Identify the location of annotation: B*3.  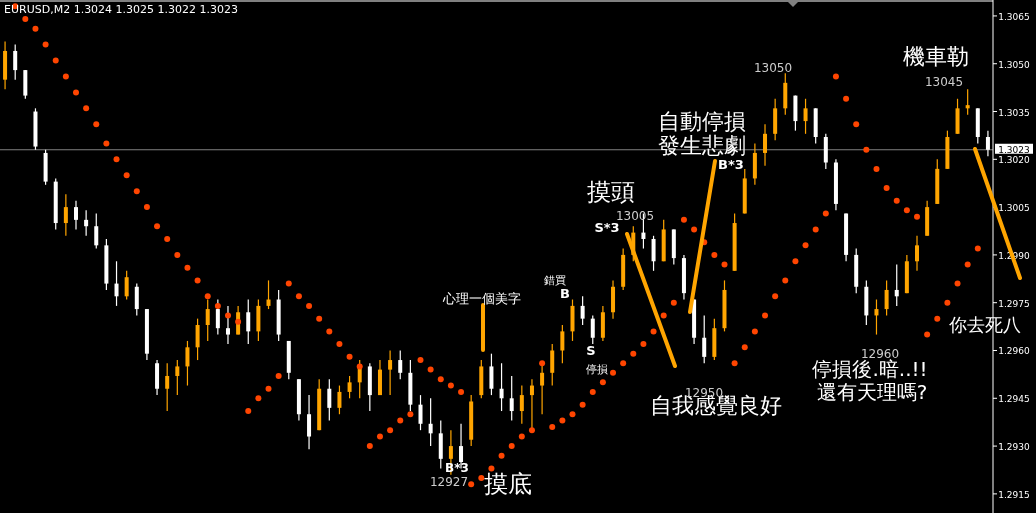
(731, 164).